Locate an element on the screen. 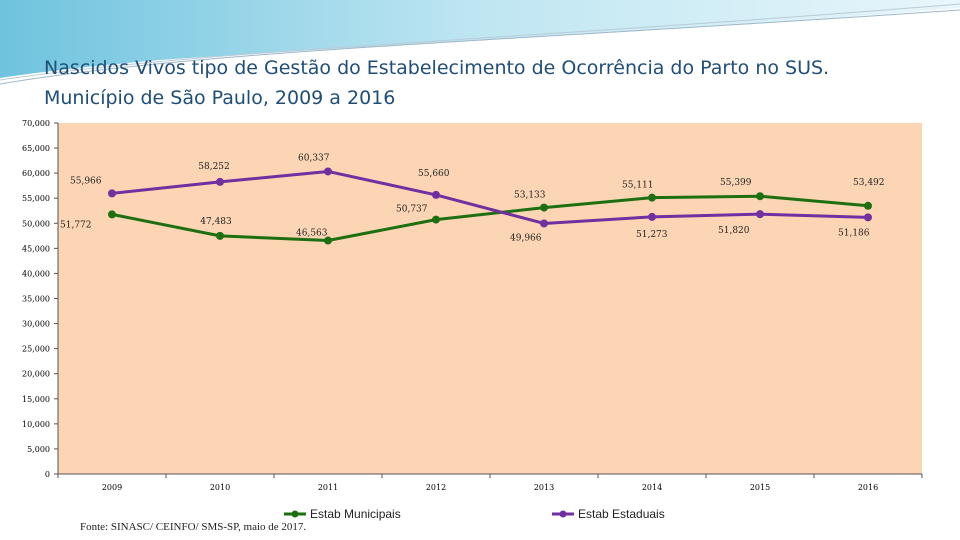 The height and width of the screenshot is (540, 960). y-tick-label: 5,000 is located at coordinates (38, 449).